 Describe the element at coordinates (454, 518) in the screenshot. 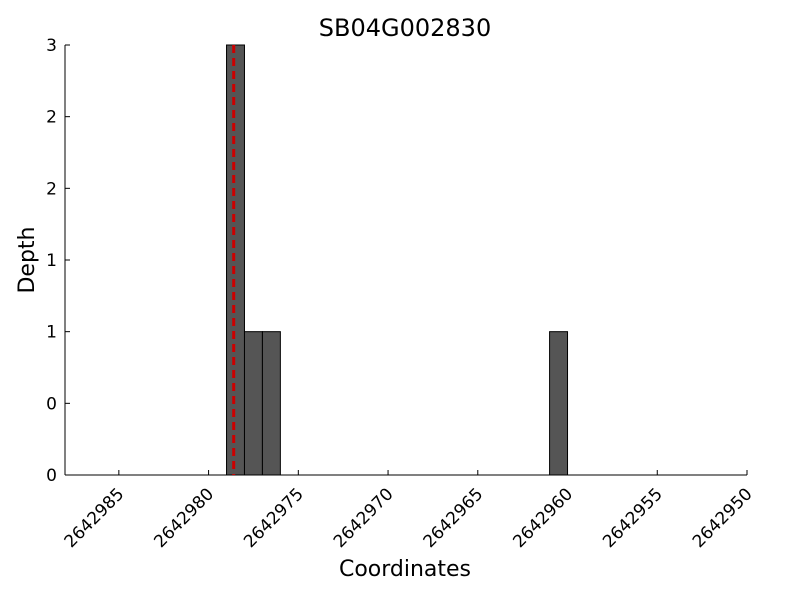

I see `x-tick-label: 2642965` at that location.